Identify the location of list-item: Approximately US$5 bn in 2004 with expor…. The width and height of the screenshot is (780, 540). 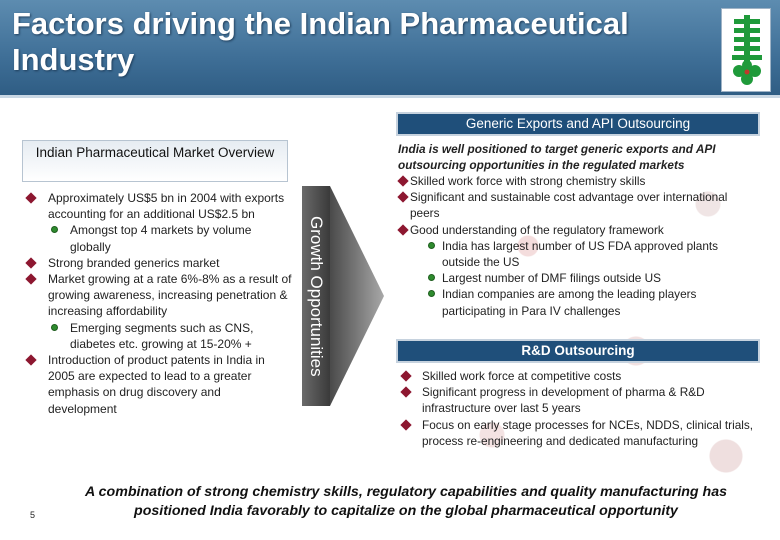
(158, 206).